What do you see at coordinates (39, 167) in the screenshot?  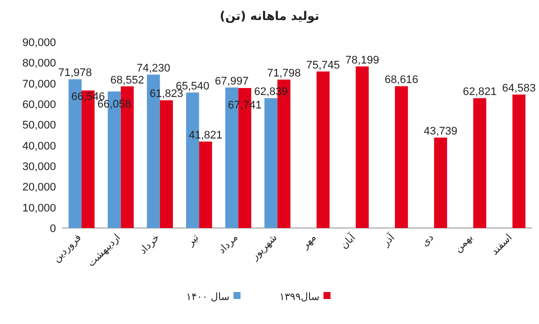 I see `y-tick-label: 30,000` at bounding box center [39, 167].